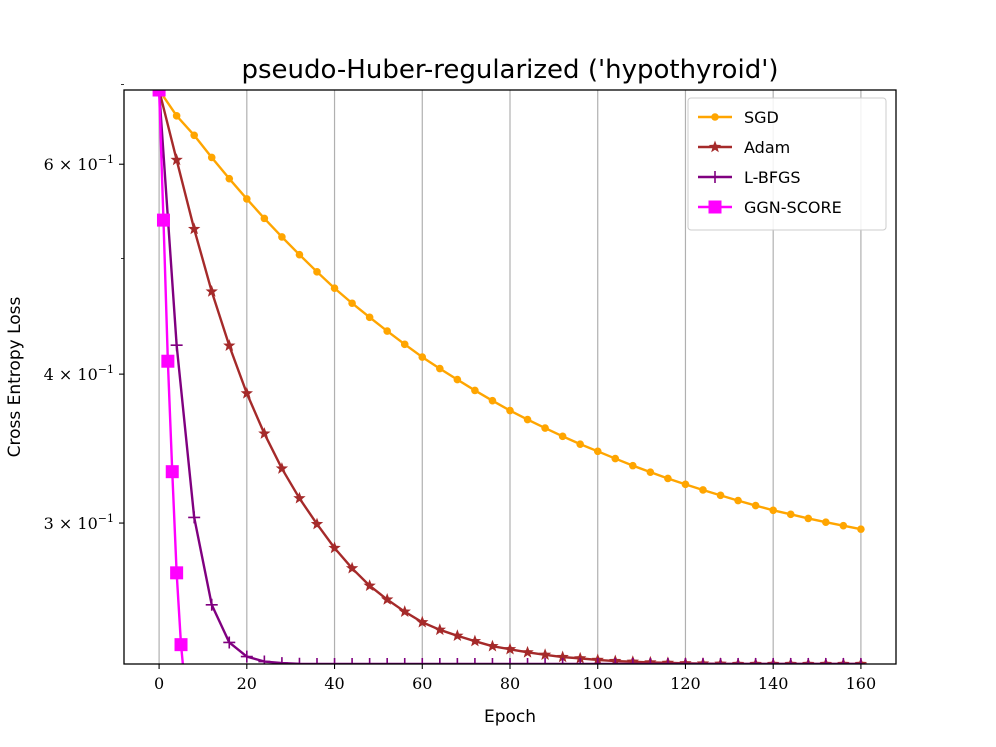 This screenshot has height=747, width=996. What do you see at coordinates (159, 683) in the screenshot?
I see `x-tick-label: 0` at bounding box center [159, 683].